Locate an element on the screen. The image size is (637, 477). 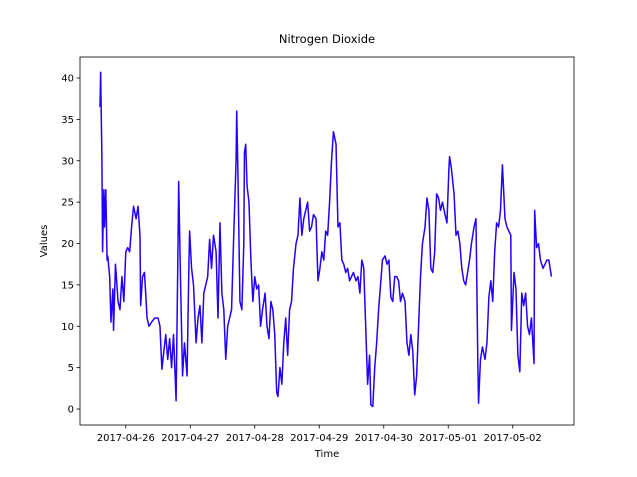
x-tick-label: 2017-04-29 is located at coordinates (319, 438).